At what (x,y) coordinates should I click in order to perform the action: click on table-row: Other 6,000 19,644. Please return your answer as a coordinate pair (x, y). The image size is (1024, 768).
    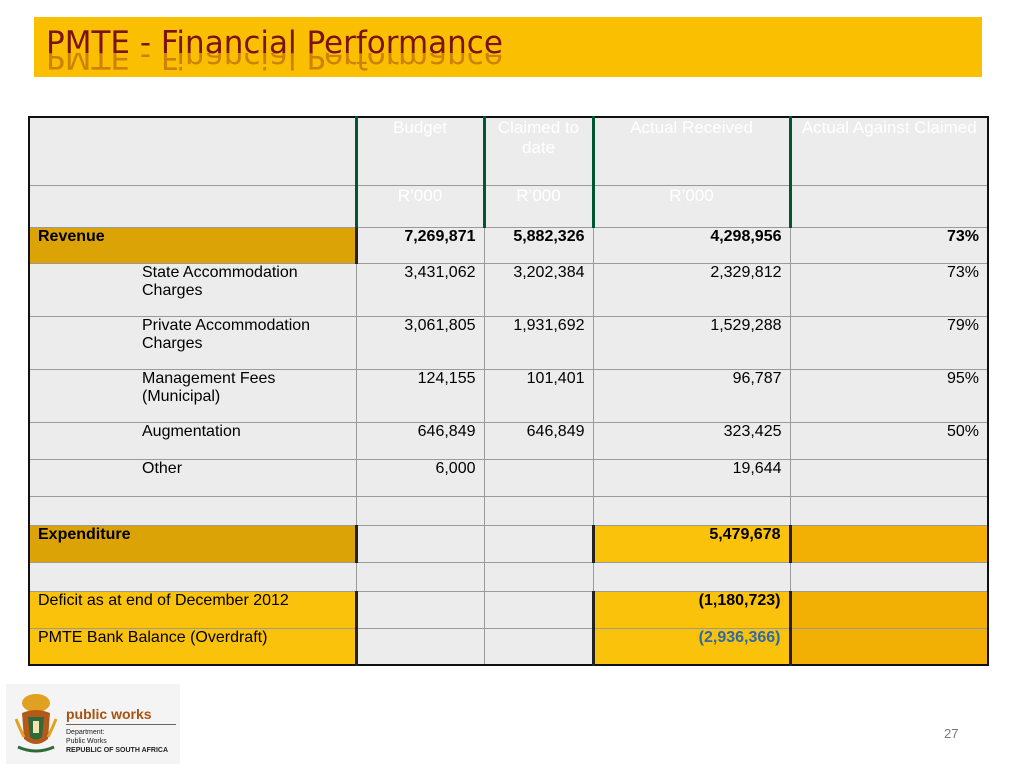
    Looking at the image, I should click on (508, 477).